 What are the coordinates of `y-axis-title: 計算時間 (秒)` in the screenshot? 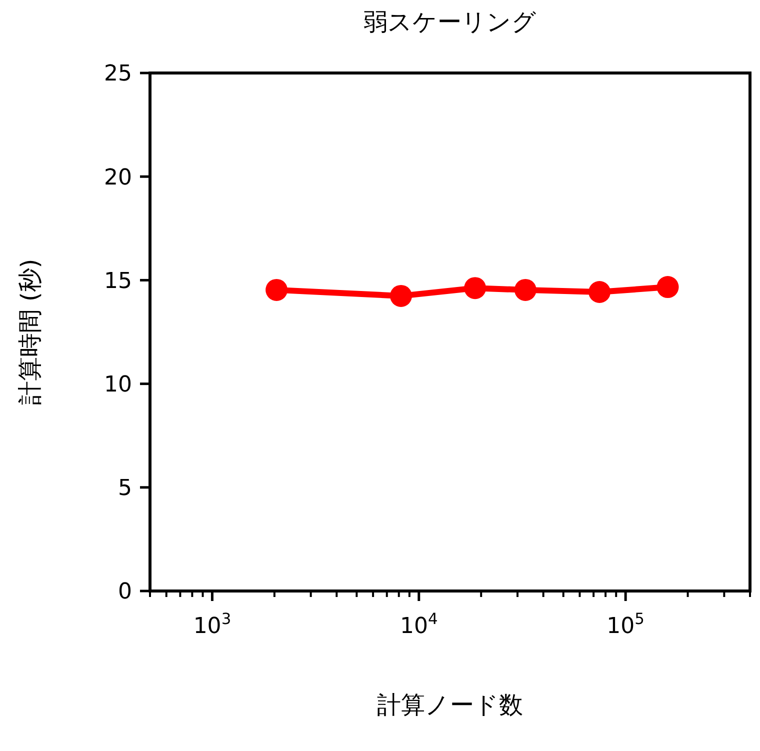 It's located at (30, 332).